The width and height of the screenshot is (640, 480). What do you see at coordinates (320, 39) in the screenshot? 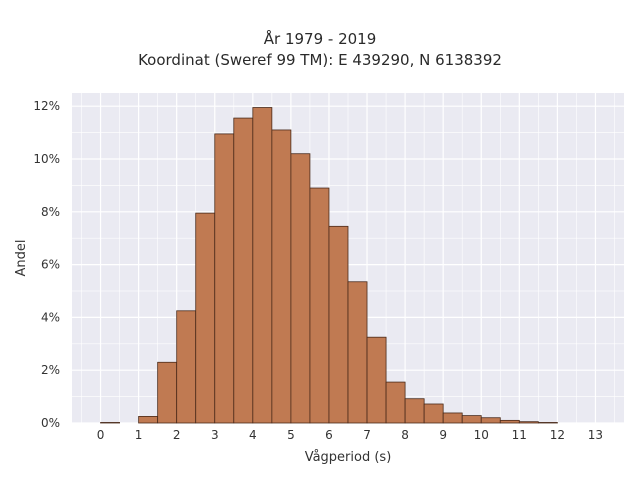
I see `chart-title-line-1: År 1979 - 2019` at bounding box center [320, 39].